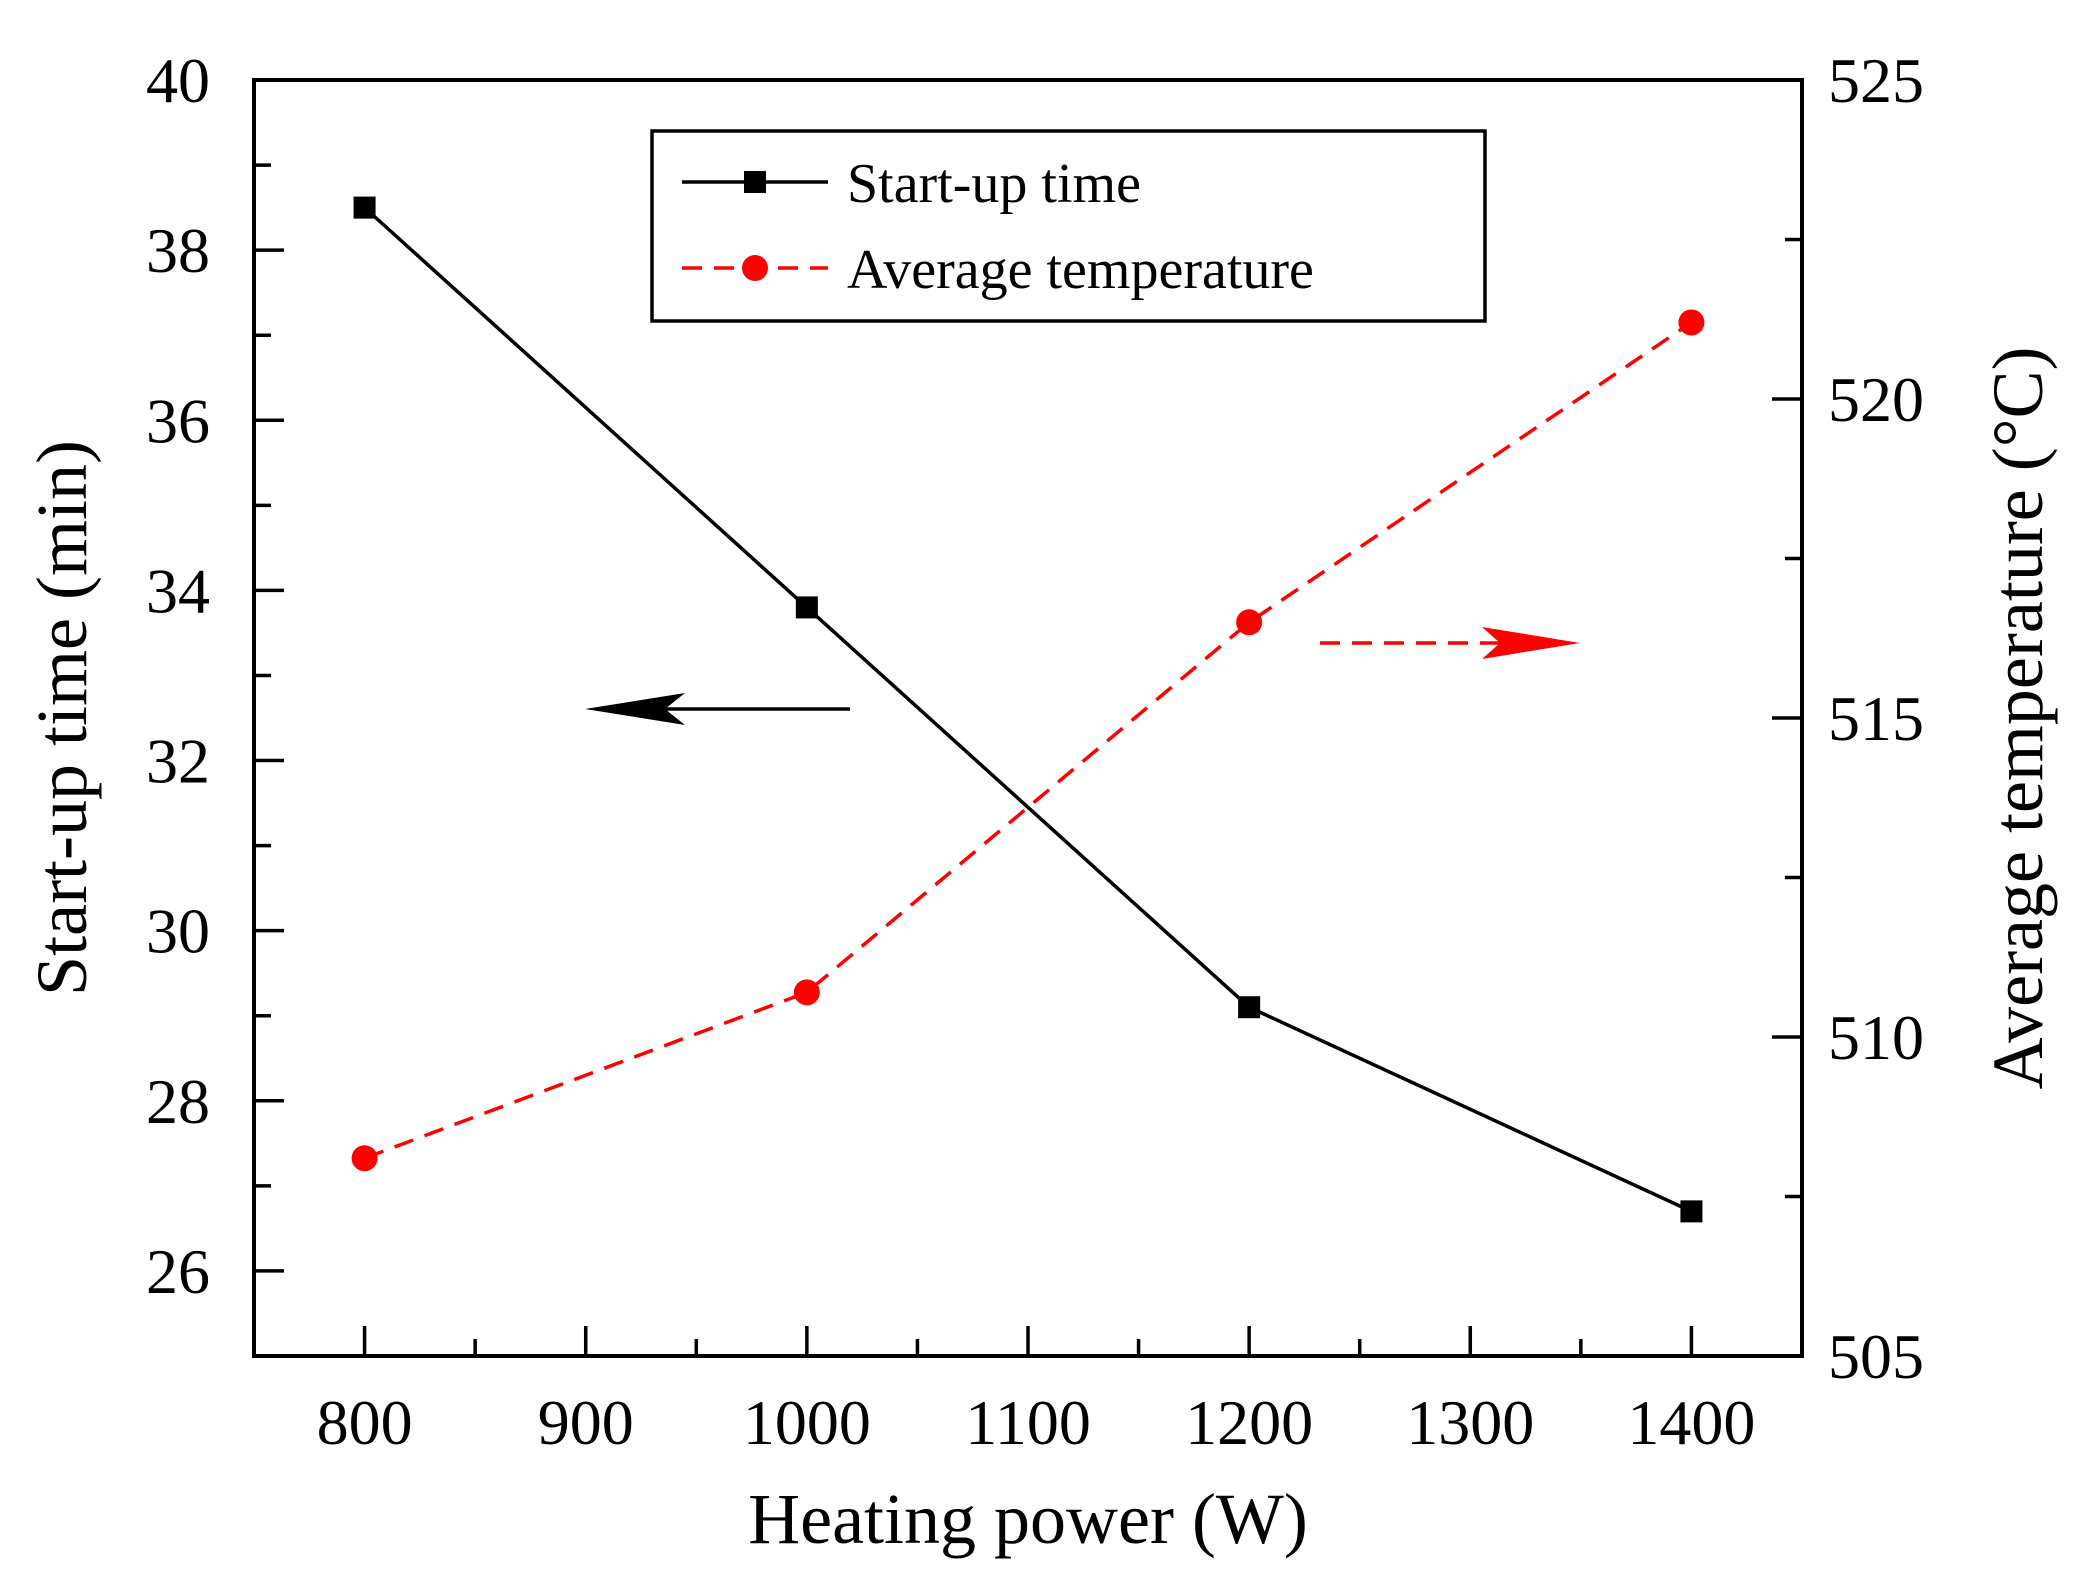 The width and height of the screenshot is (2076, 1576). I want to click on legend-swatch-start-up-time, so click(755, 182).